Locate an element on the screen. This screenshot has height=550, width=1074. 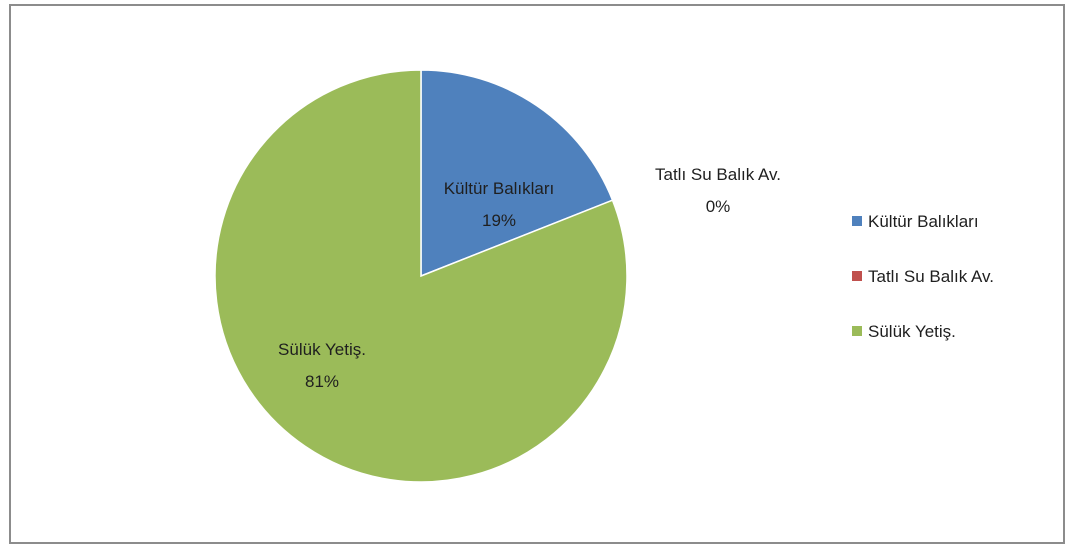
data-label-name-suluk-yetis: Sülük Yetiş. is located at coordinates (322, 349).